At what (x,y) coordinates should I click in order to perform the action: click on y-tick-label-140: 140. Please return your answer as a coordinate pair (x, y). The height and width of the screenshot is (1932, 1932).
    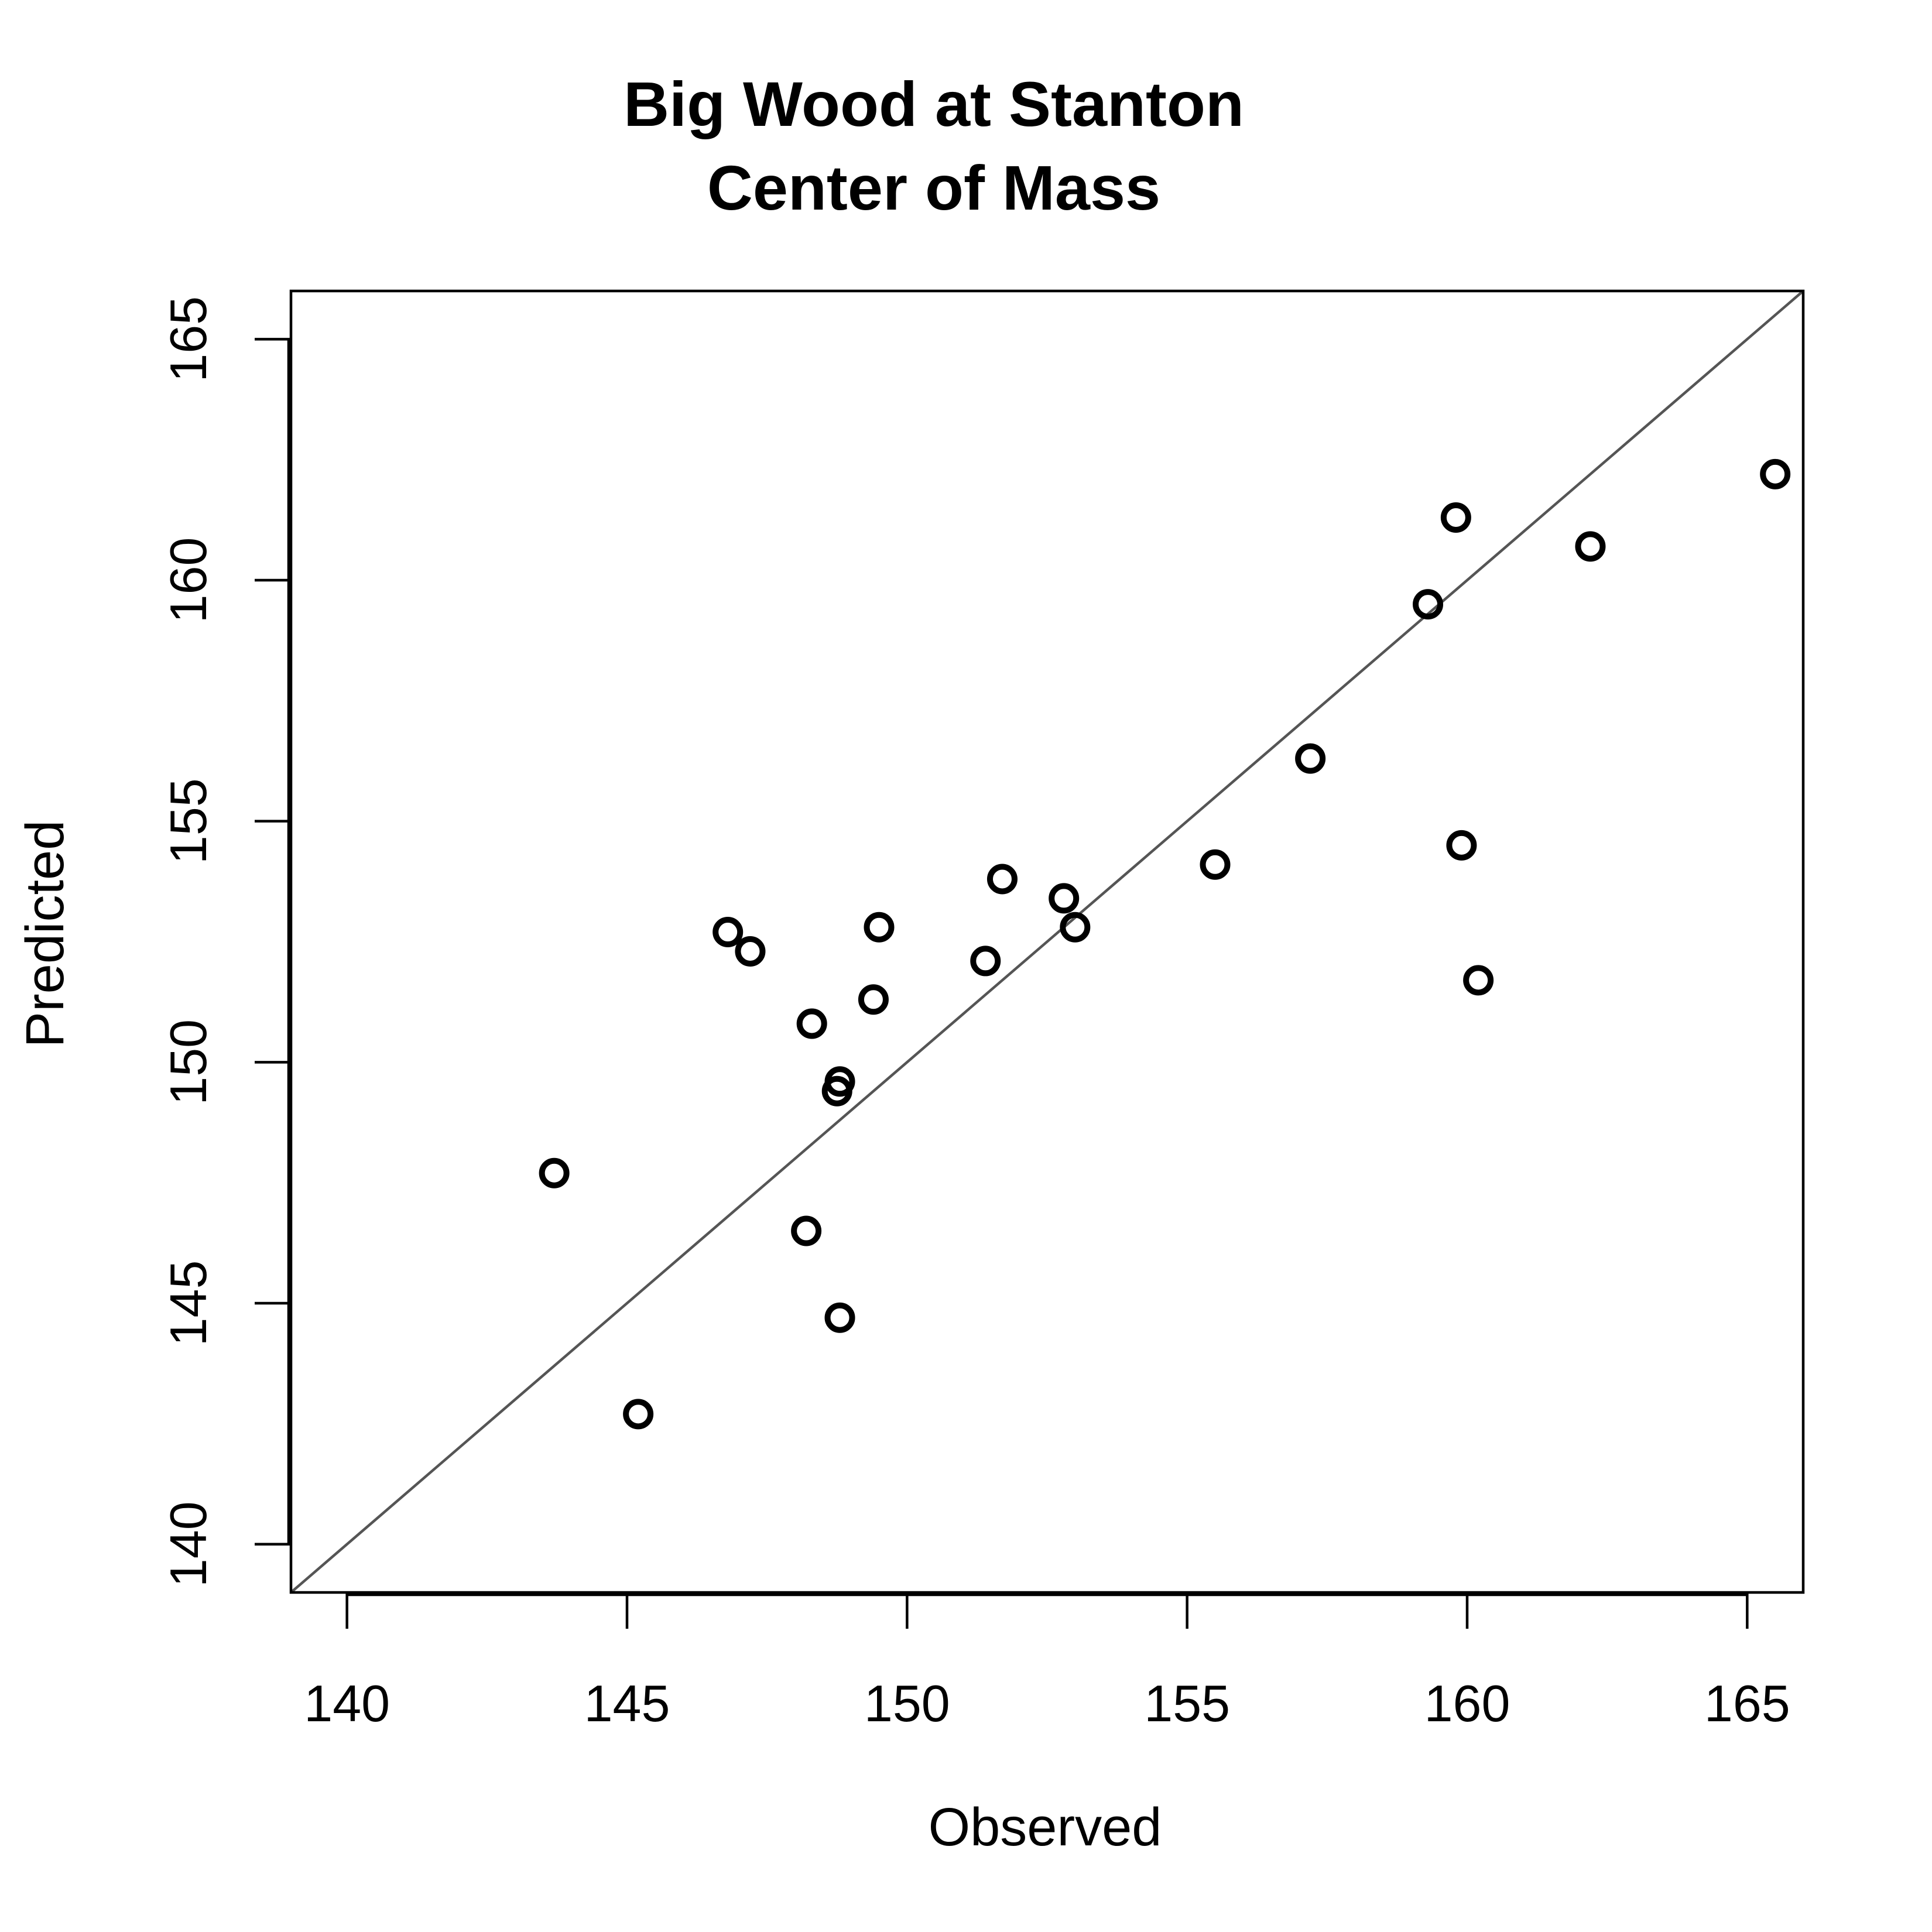
    Looking at the image, I should click on (188, 1544).